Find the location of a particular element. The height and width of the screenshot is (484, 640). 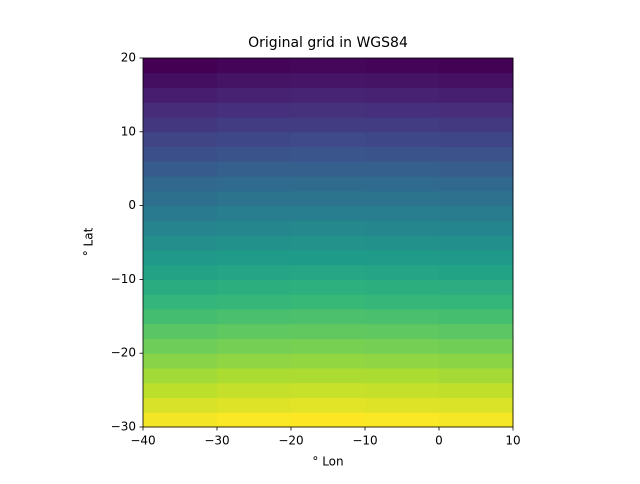

x-tick-label: −10 is located at coordinates (364, 441).